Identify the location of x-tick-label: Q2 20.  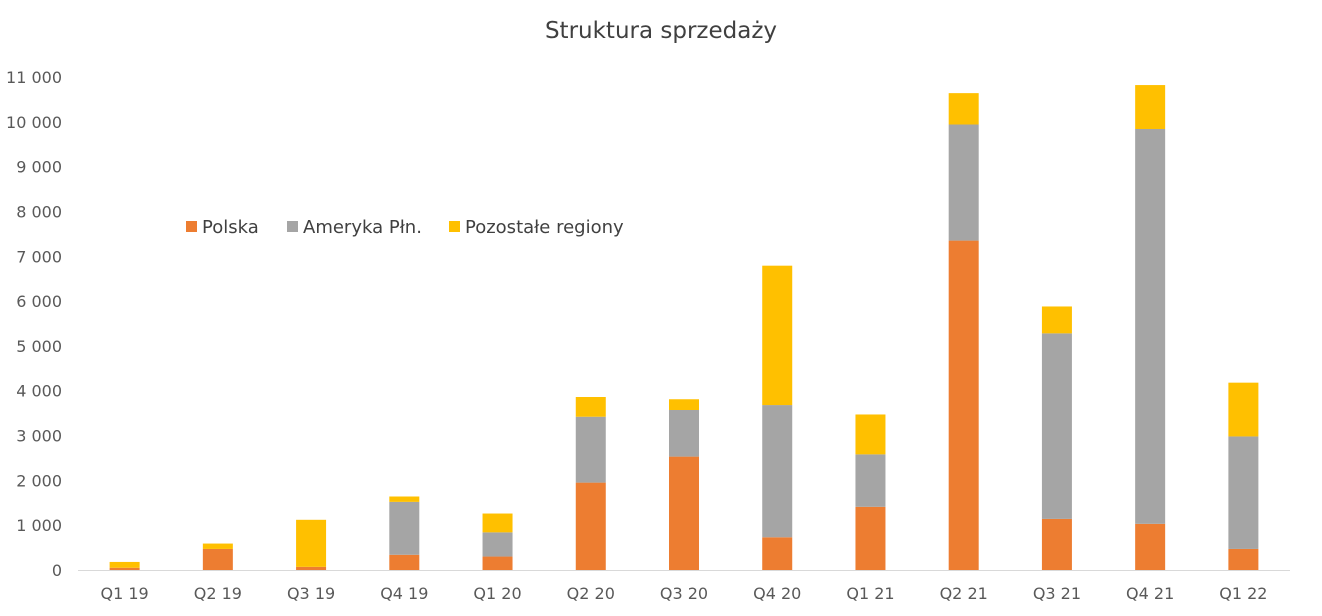
(591, 593).